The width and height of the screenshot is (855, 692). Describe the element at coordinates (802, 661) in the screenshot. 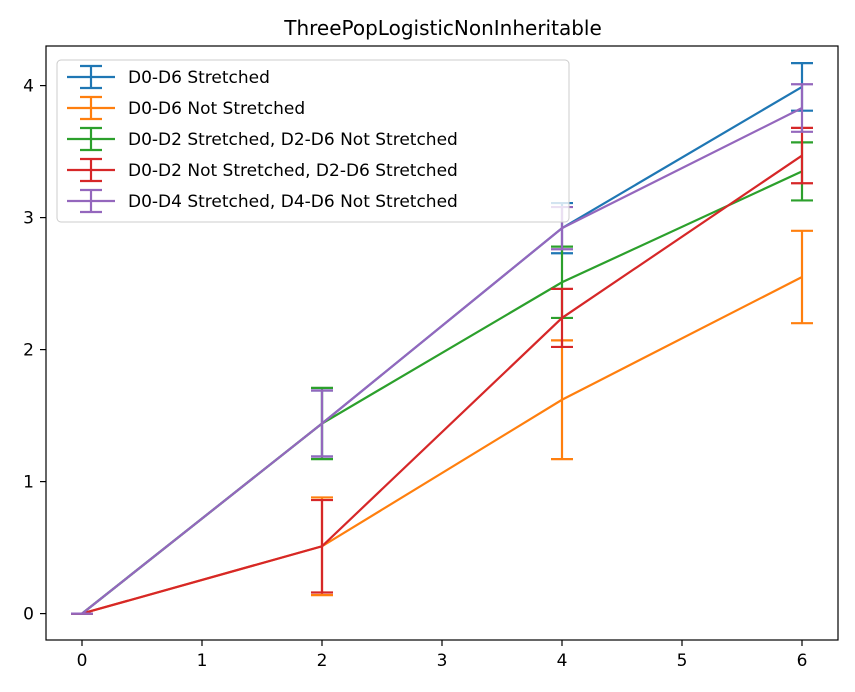

I see `x-tick-label: 6` at that location.